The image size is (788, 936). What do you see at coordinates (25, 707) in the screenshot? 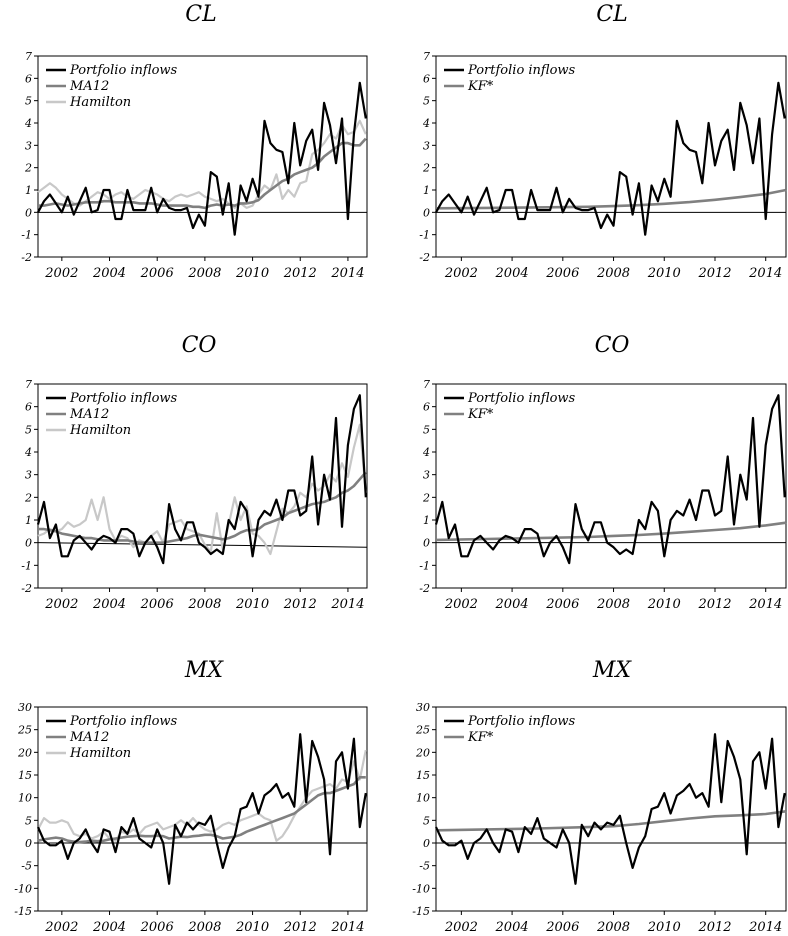
I see `y-tick-label: 30` at bounding box center [25, 707].